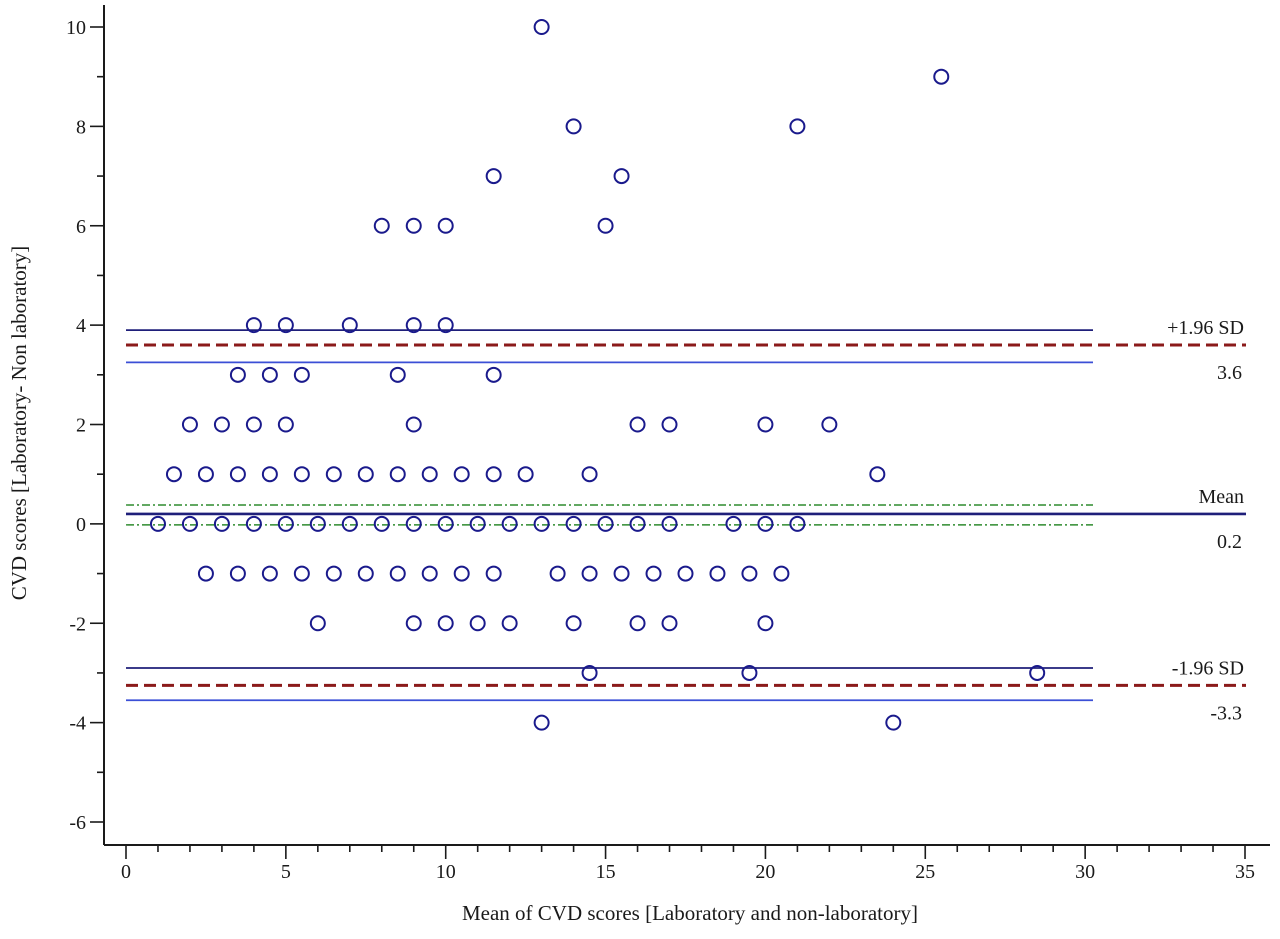 The height and width of the screenshot is (939, 1280). I want to click on y-tick-label: 8, so click(81, 127).